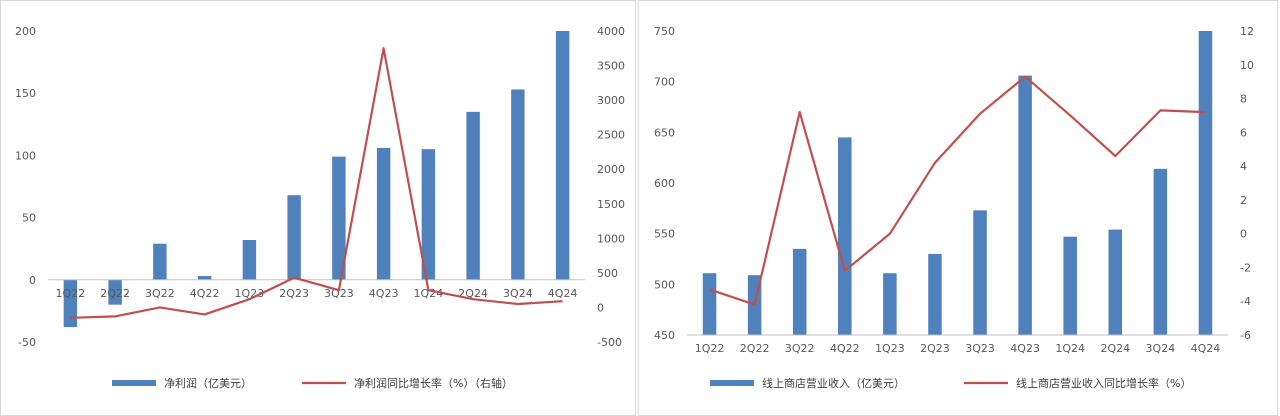  What do you see at coordinates (611, 238) in the screenshot?
I see `right-axis-tick-label: 1000` at bounding box center [611, 238].